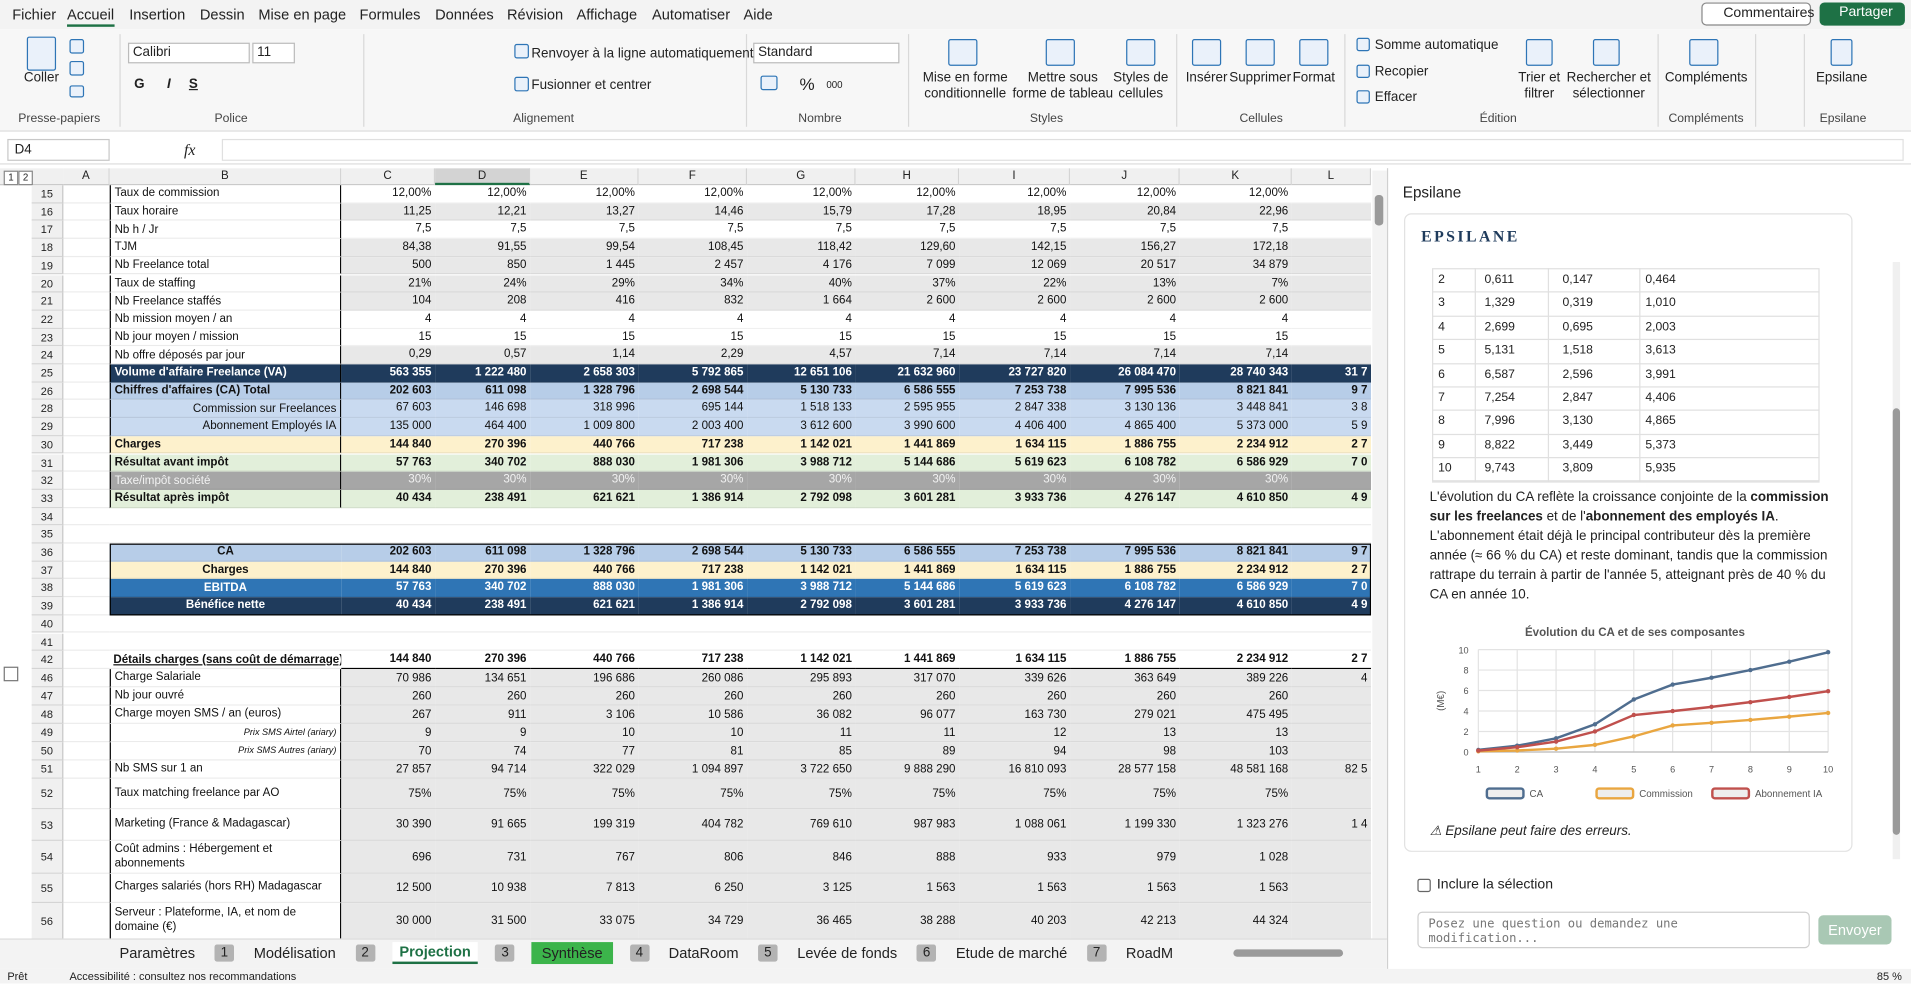  Describe the element at coordinates (482, 373) in the screenshot. I see `cell: 1 222 480` at that location.